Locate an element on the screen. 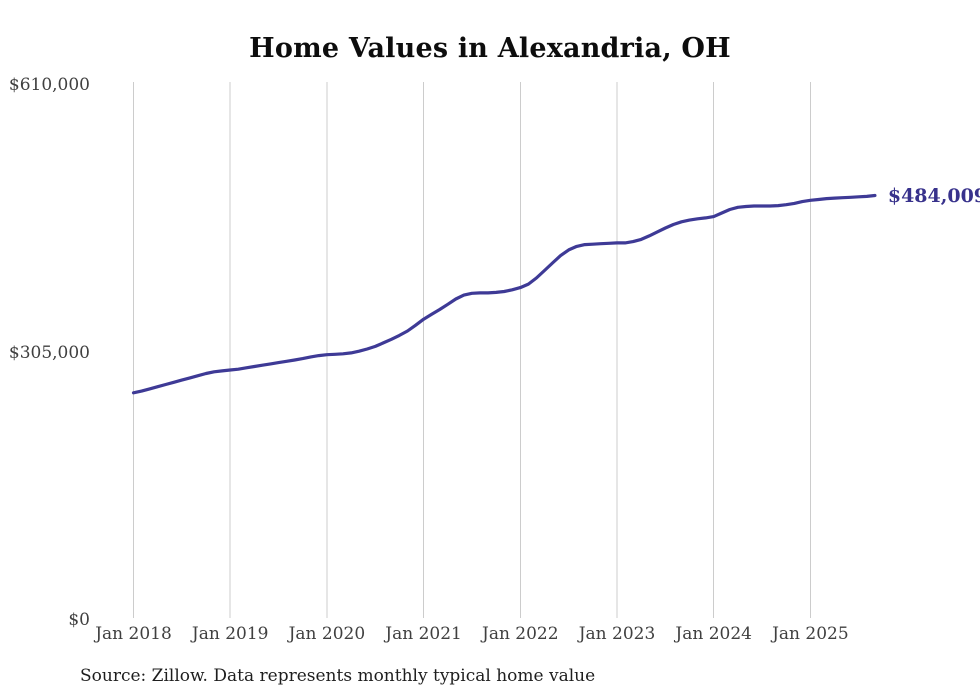 This screenshot has height=699, width=980. x-tick-label: Jan 2018 is located at coordinates (133, 634).